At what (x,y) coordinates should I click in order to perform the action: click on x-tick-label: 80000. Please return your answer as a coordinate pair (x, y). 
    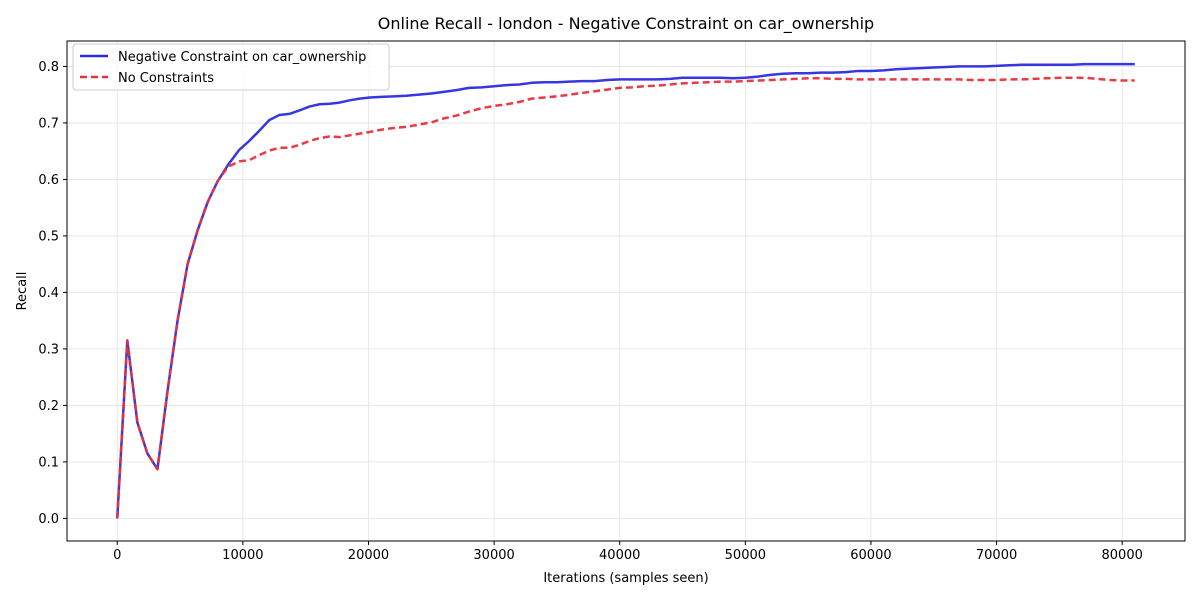
    Looking at the image, I should click on (1122, 555).